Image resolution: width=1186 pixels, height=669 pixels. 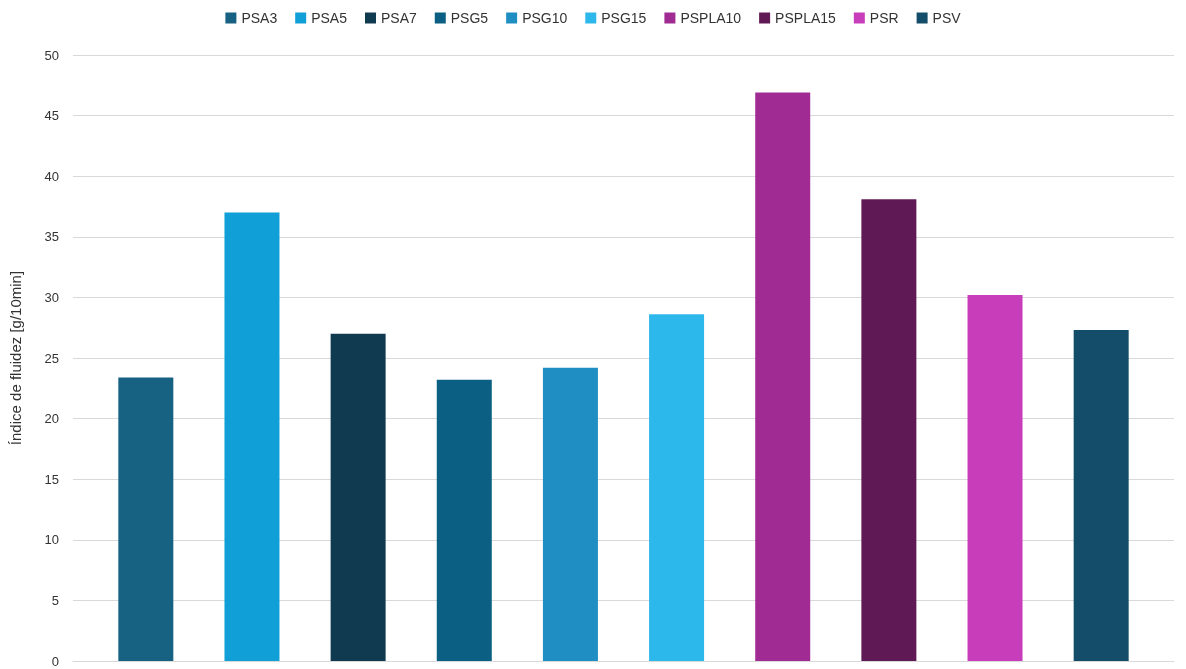 What do you see at coordinates (884, 18) in the screenshot?
I see `legend-label: PSR` at bounding box center [884, 18].